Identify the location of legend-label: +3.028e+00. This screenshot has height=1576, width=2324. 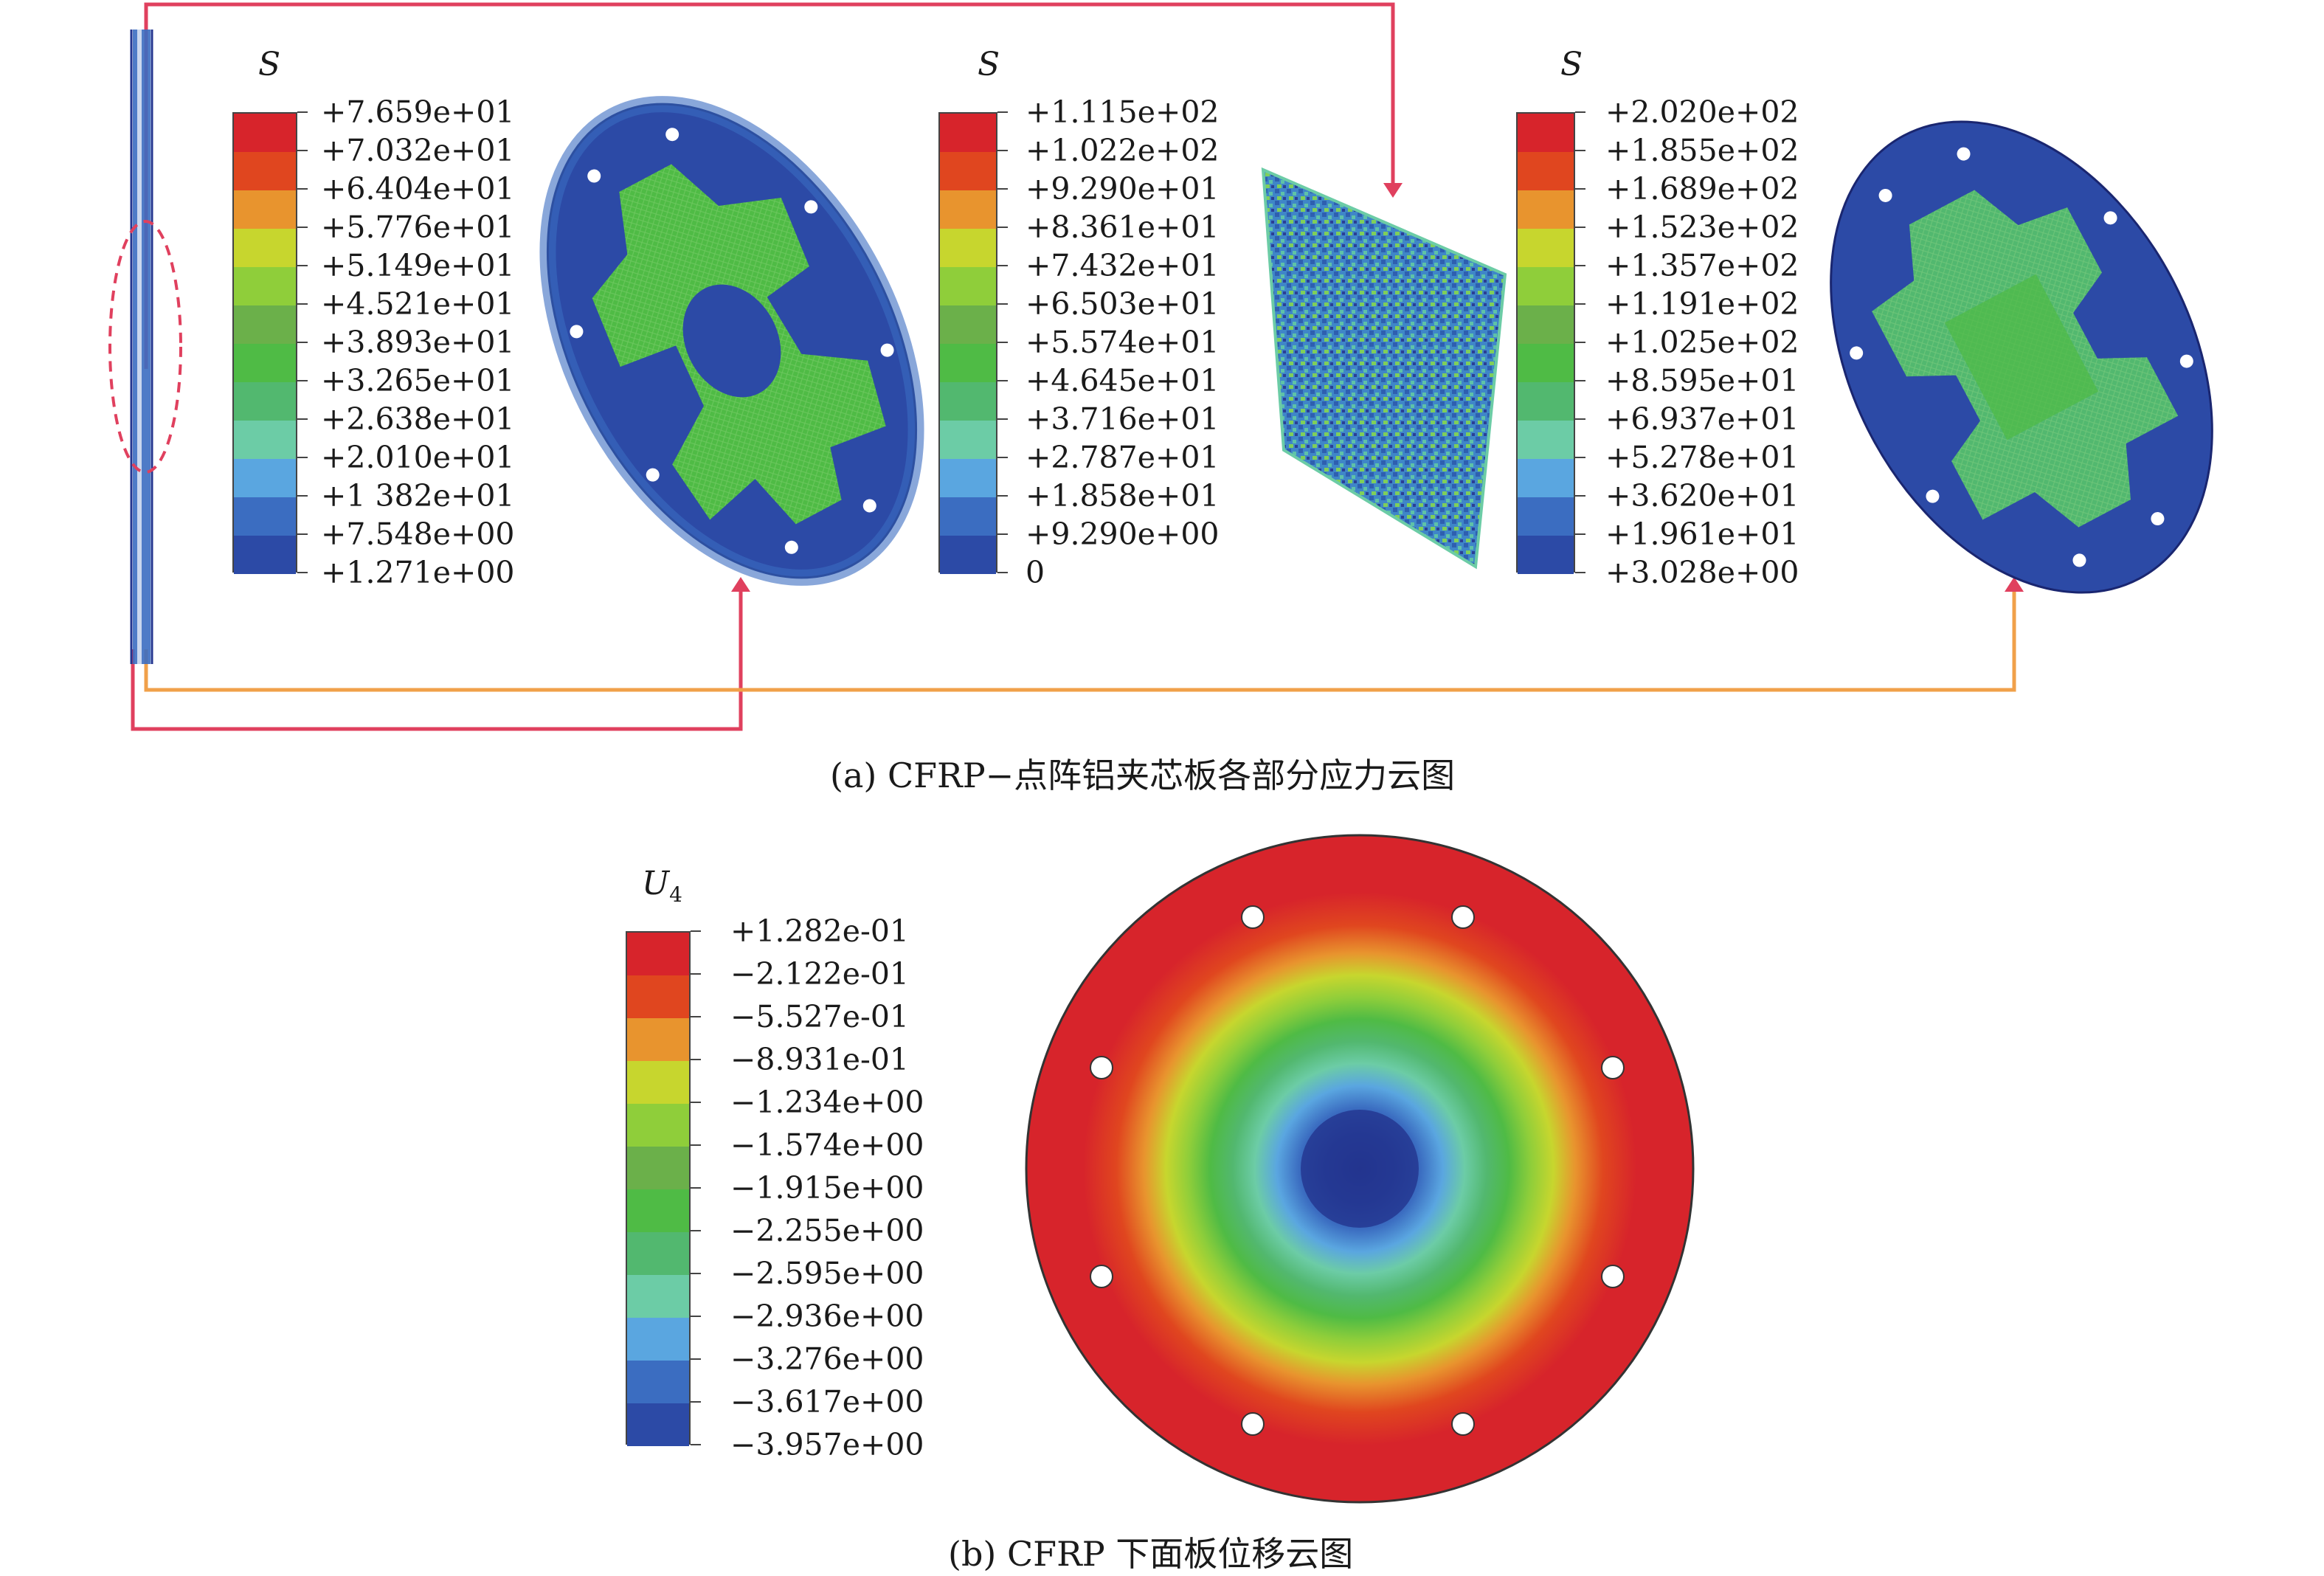
(1702, 572).